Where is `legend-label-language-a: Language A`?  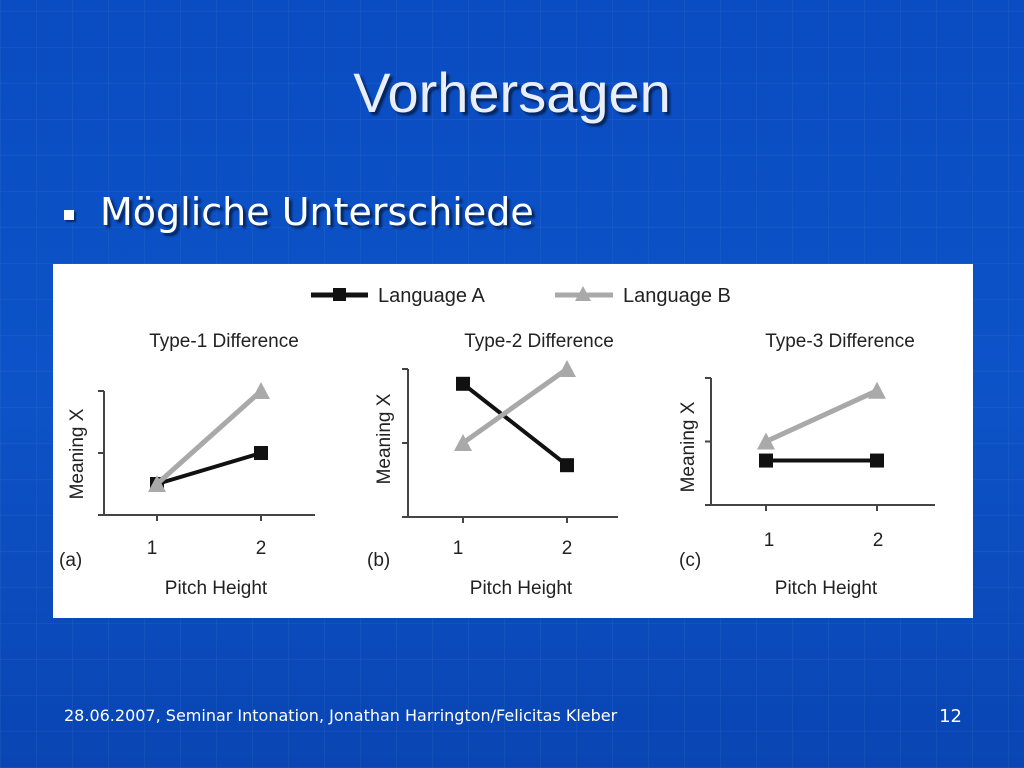
legend-label-language-a: Language A is located at coordinates (431, 296).